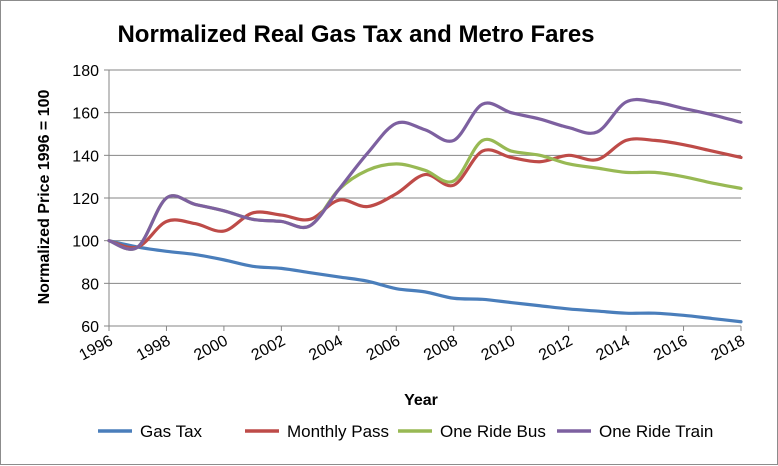  Describe the element at coordinates (338, 431) in the screenshot. I see `legend-label: Monthly Pass` at that location.